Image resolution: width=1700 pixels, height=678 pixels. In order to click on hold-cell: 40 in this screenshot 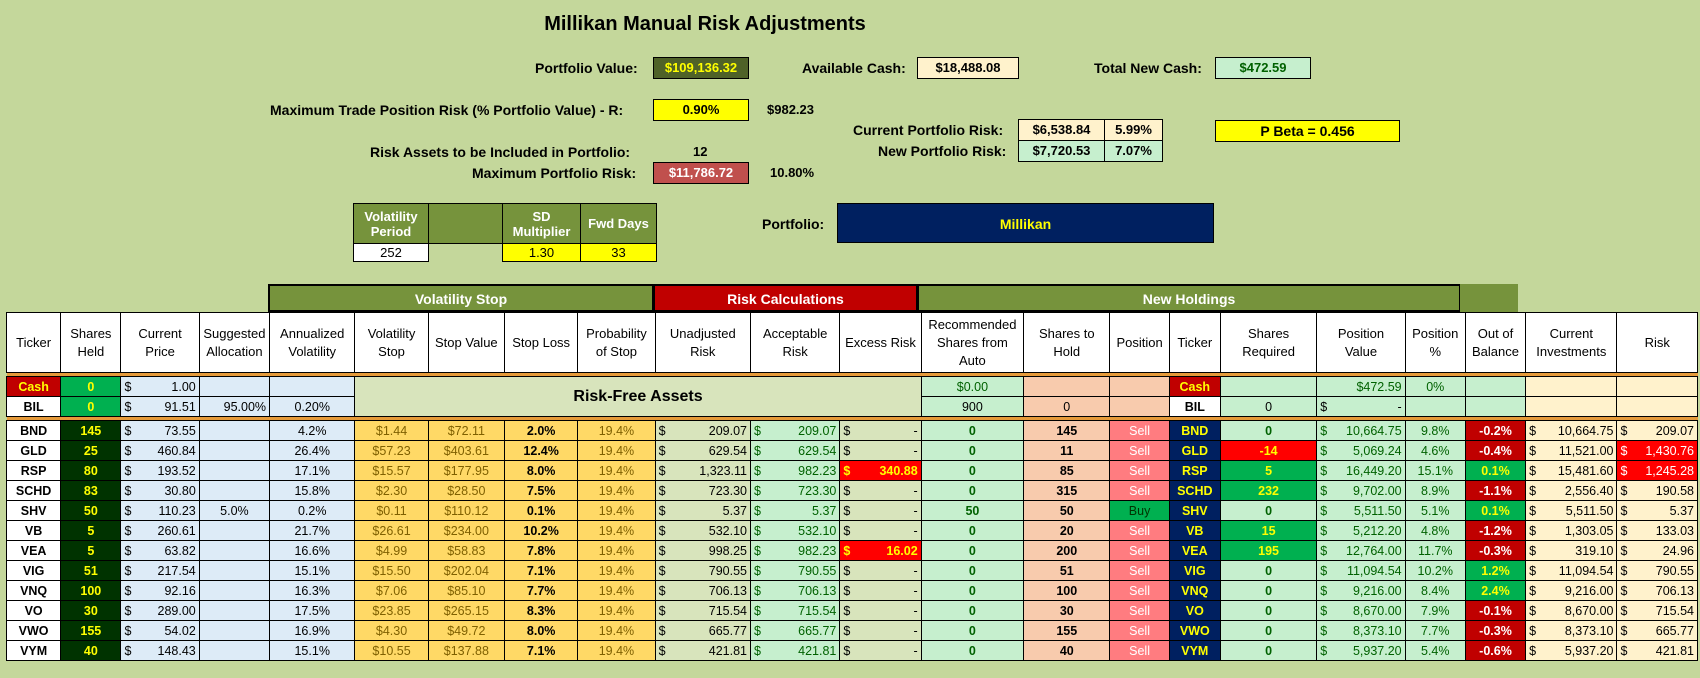, I will do `click(1067, 650)`.